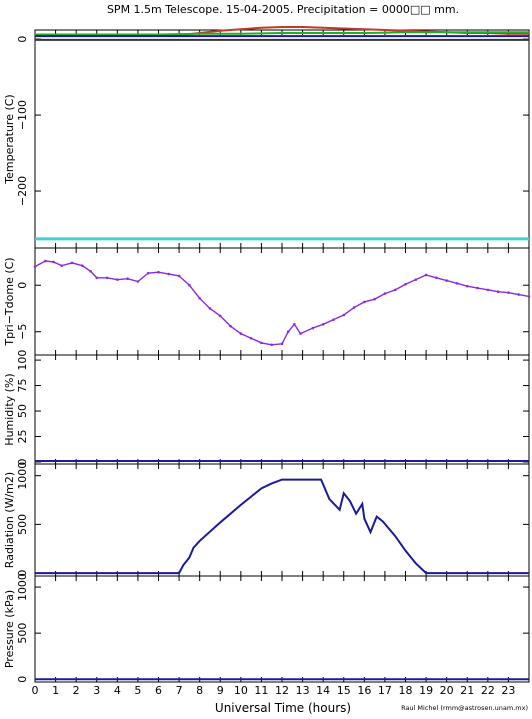  What do you see at coordinates (35, 690) in the screenshot?
I see `x-tick-label: 0` at bounding box center [35, 690].